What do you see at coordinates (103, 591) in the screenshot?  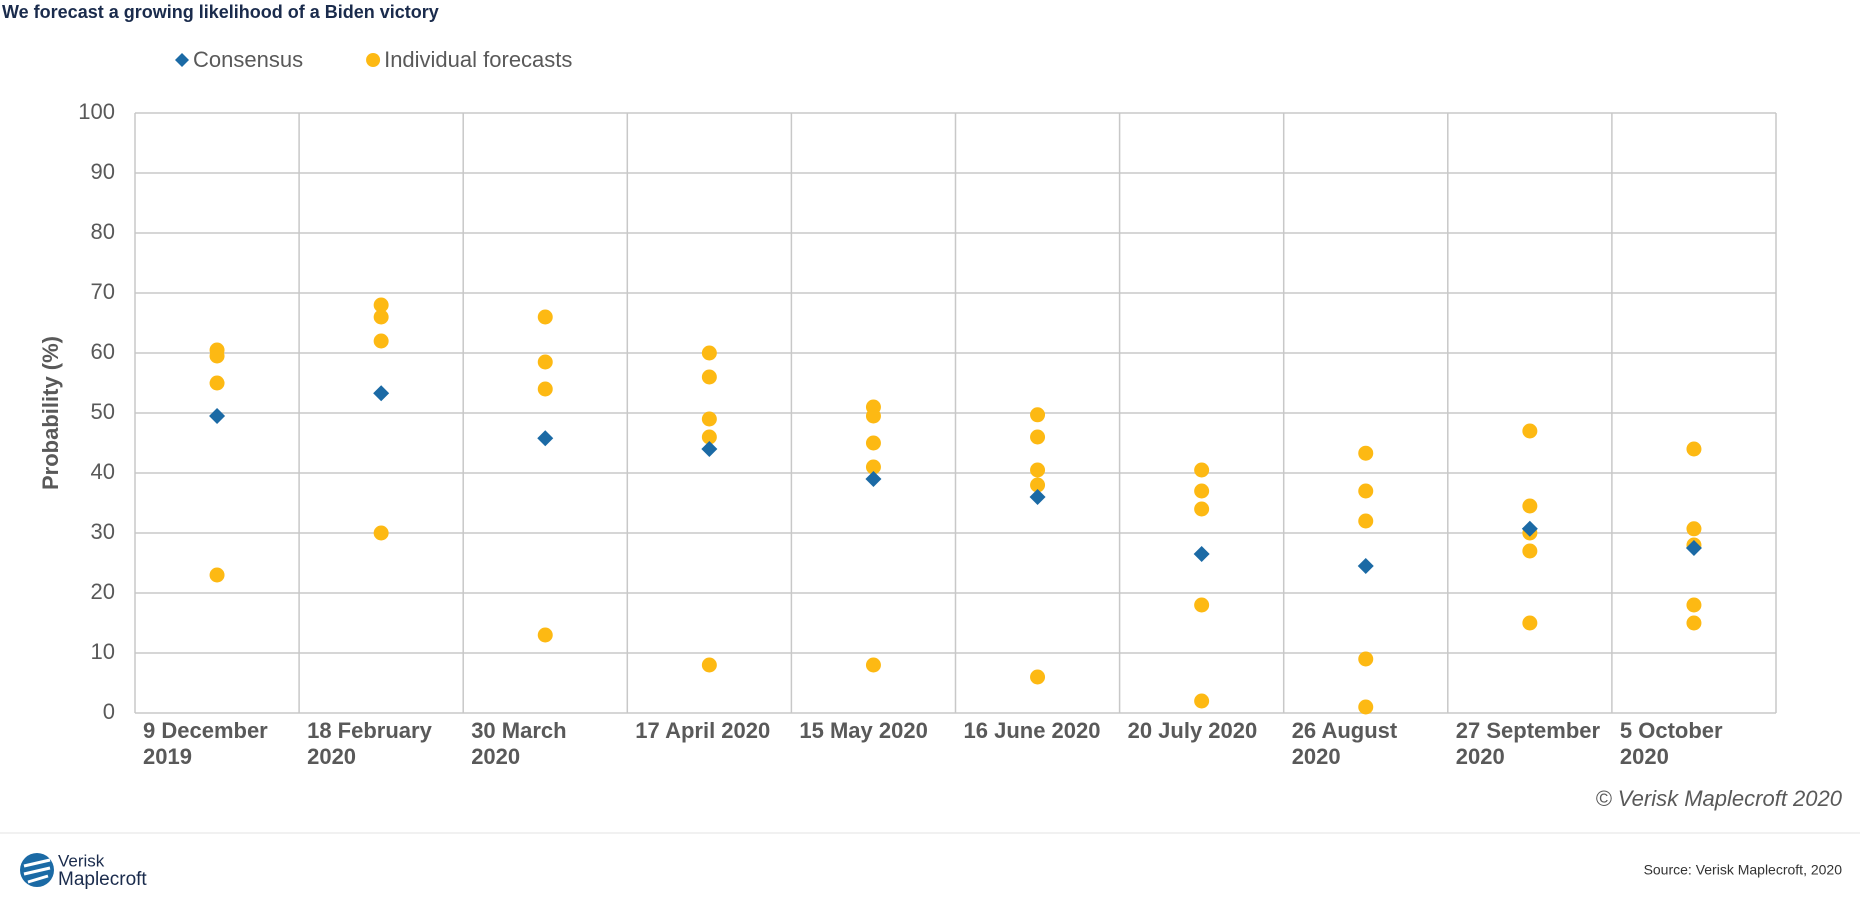 I see `y-tick-label: 20` at bounding box center [103, 591].